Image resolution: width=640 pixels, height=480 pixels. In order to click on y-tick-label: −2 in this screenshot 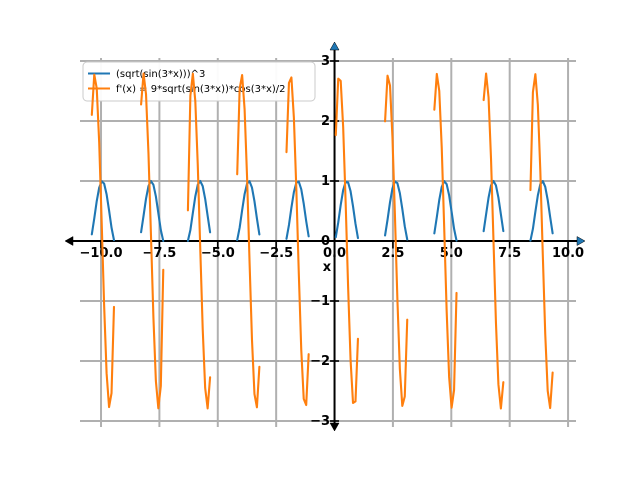, I will do `click(320, 361)`.